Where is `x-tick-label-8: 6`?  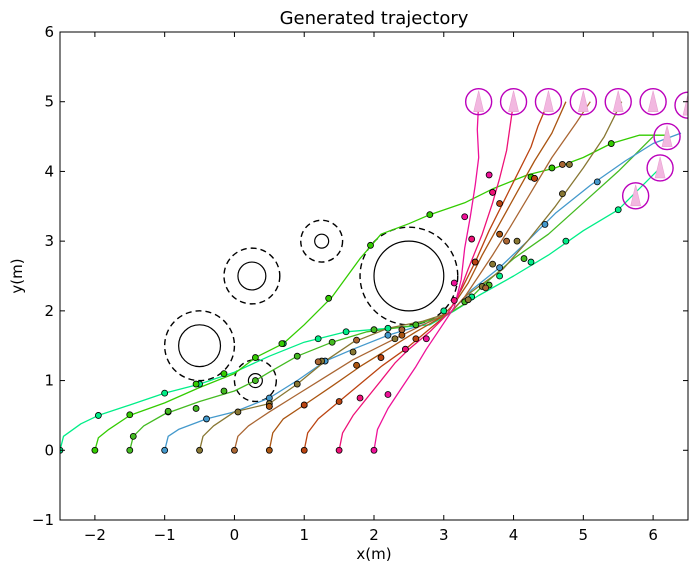 x-tick-label-8: 6 is located at coordinates (653, 535).